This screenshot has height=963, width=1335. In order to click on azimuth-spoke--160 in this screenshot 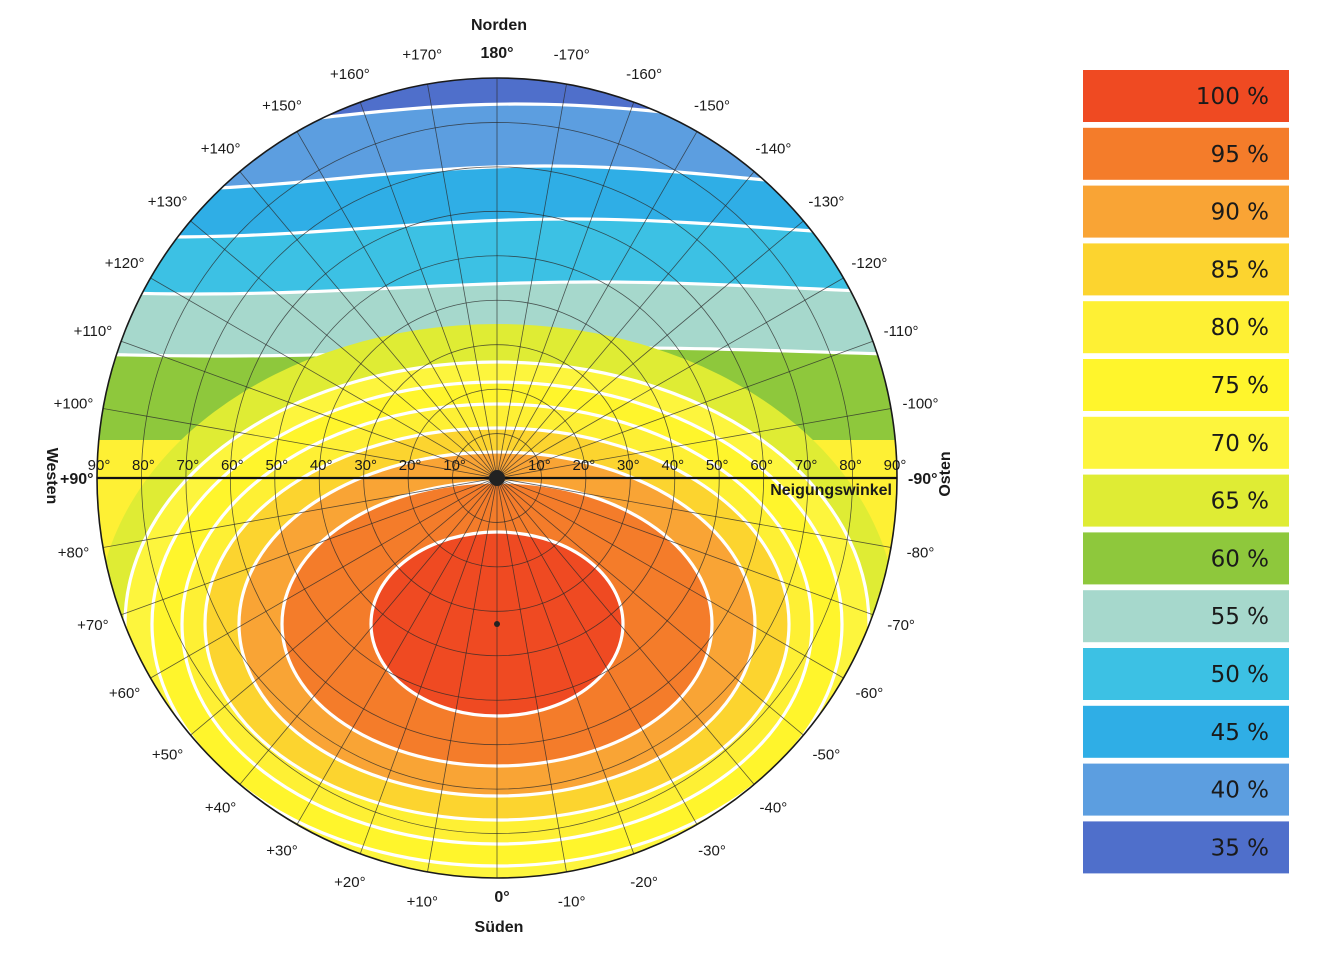, I will do `click(565, 290)`.